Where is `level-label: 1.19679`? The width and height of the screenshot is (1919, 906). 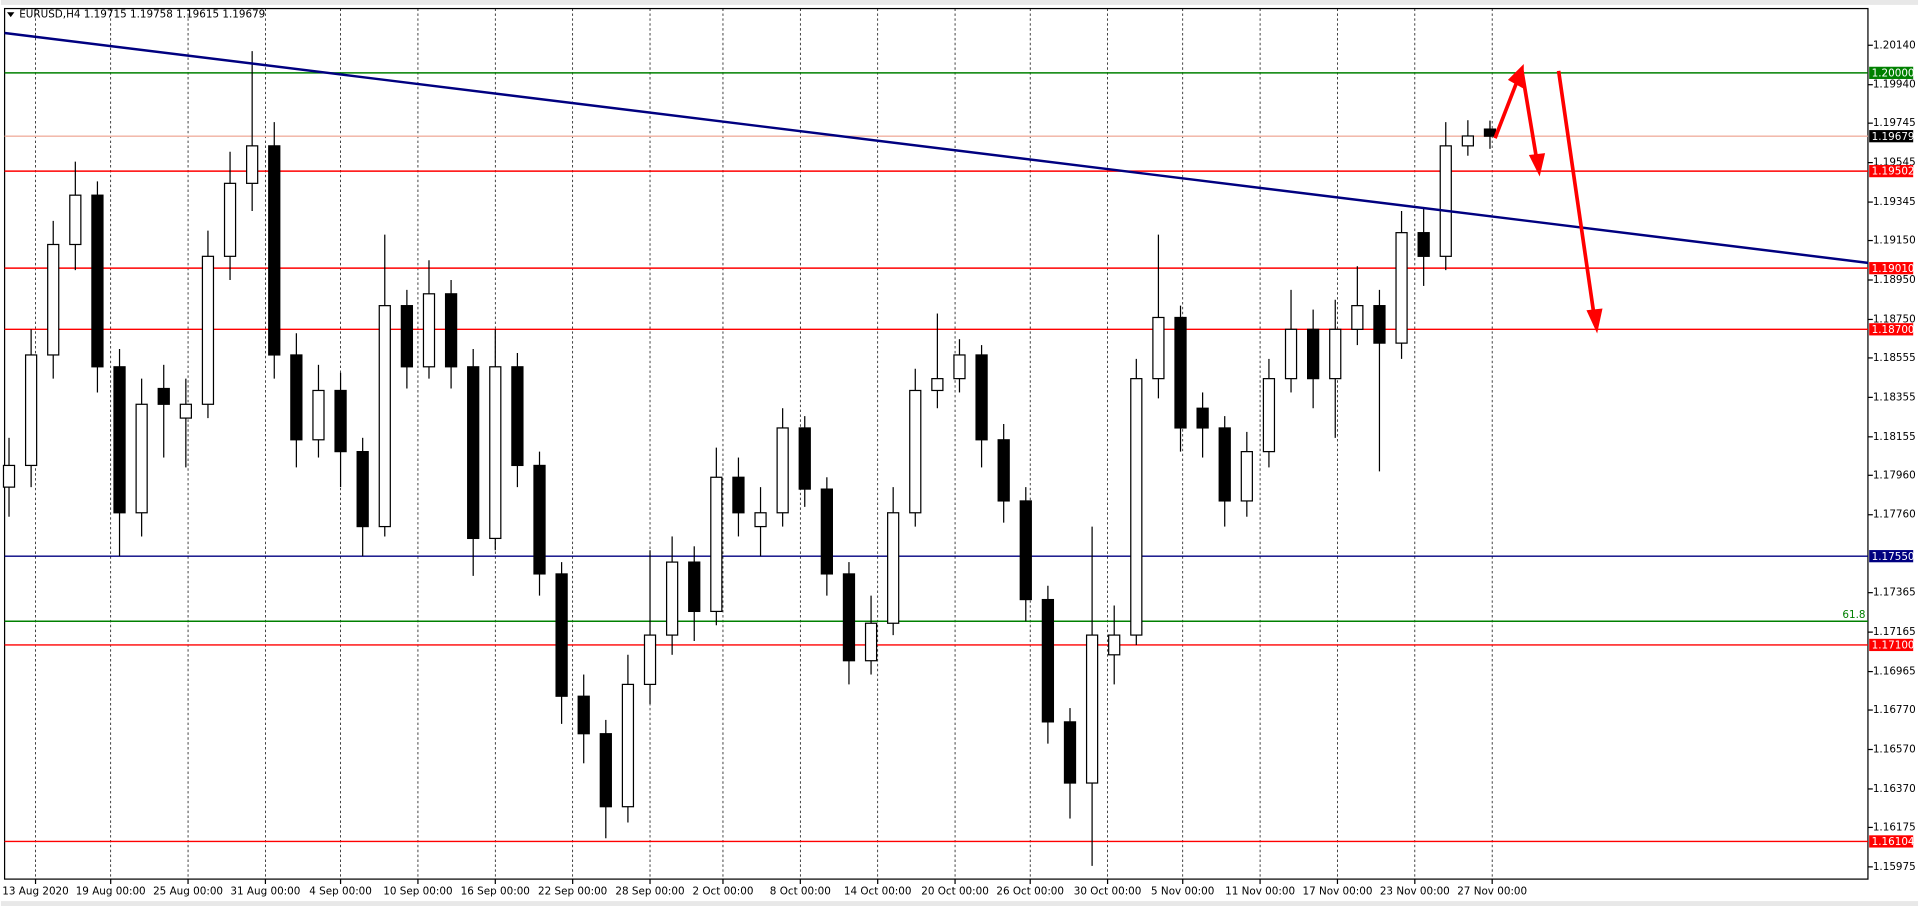
level-label: 1.19679 is located at coordinates (1893, 137).